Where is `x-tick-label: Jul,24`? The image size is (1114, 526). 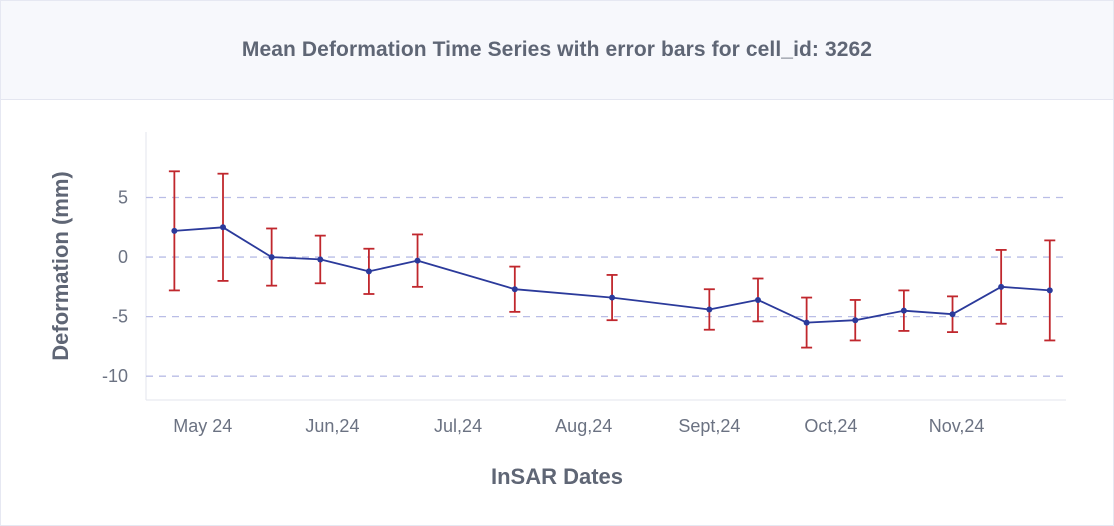
x-tick-label: Jul,24 is located at coordinates (458, 426).